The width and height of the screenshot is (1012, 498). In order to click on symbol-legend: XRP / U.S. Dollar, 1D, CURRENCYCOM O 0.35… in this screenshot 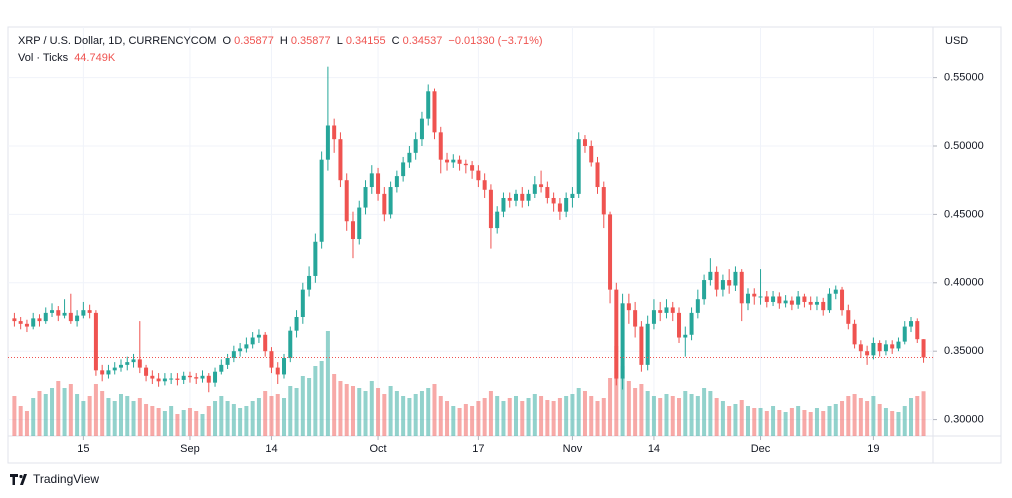, I will do `click(282, 41)`.